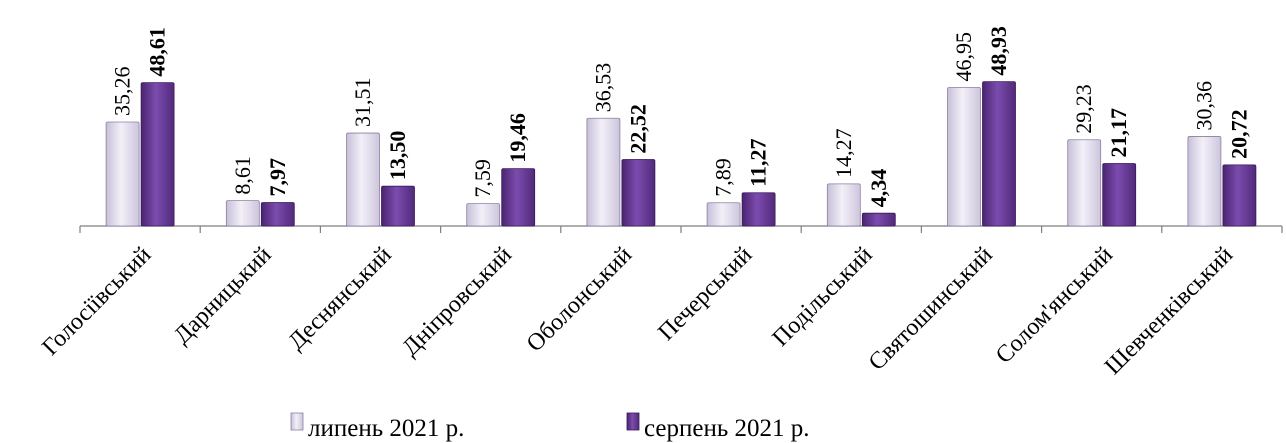 This screenshot has width=1286, height=443. I want to click on data-label-august: 48,93, so click(998, 51).